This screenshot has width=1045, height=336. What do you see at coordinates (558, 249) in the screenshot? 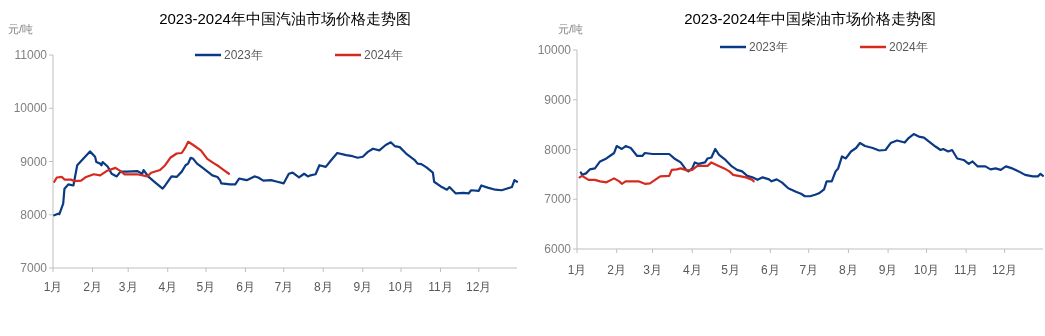
I see `y-tick-label: 6000` at bounding box center [558, 249].